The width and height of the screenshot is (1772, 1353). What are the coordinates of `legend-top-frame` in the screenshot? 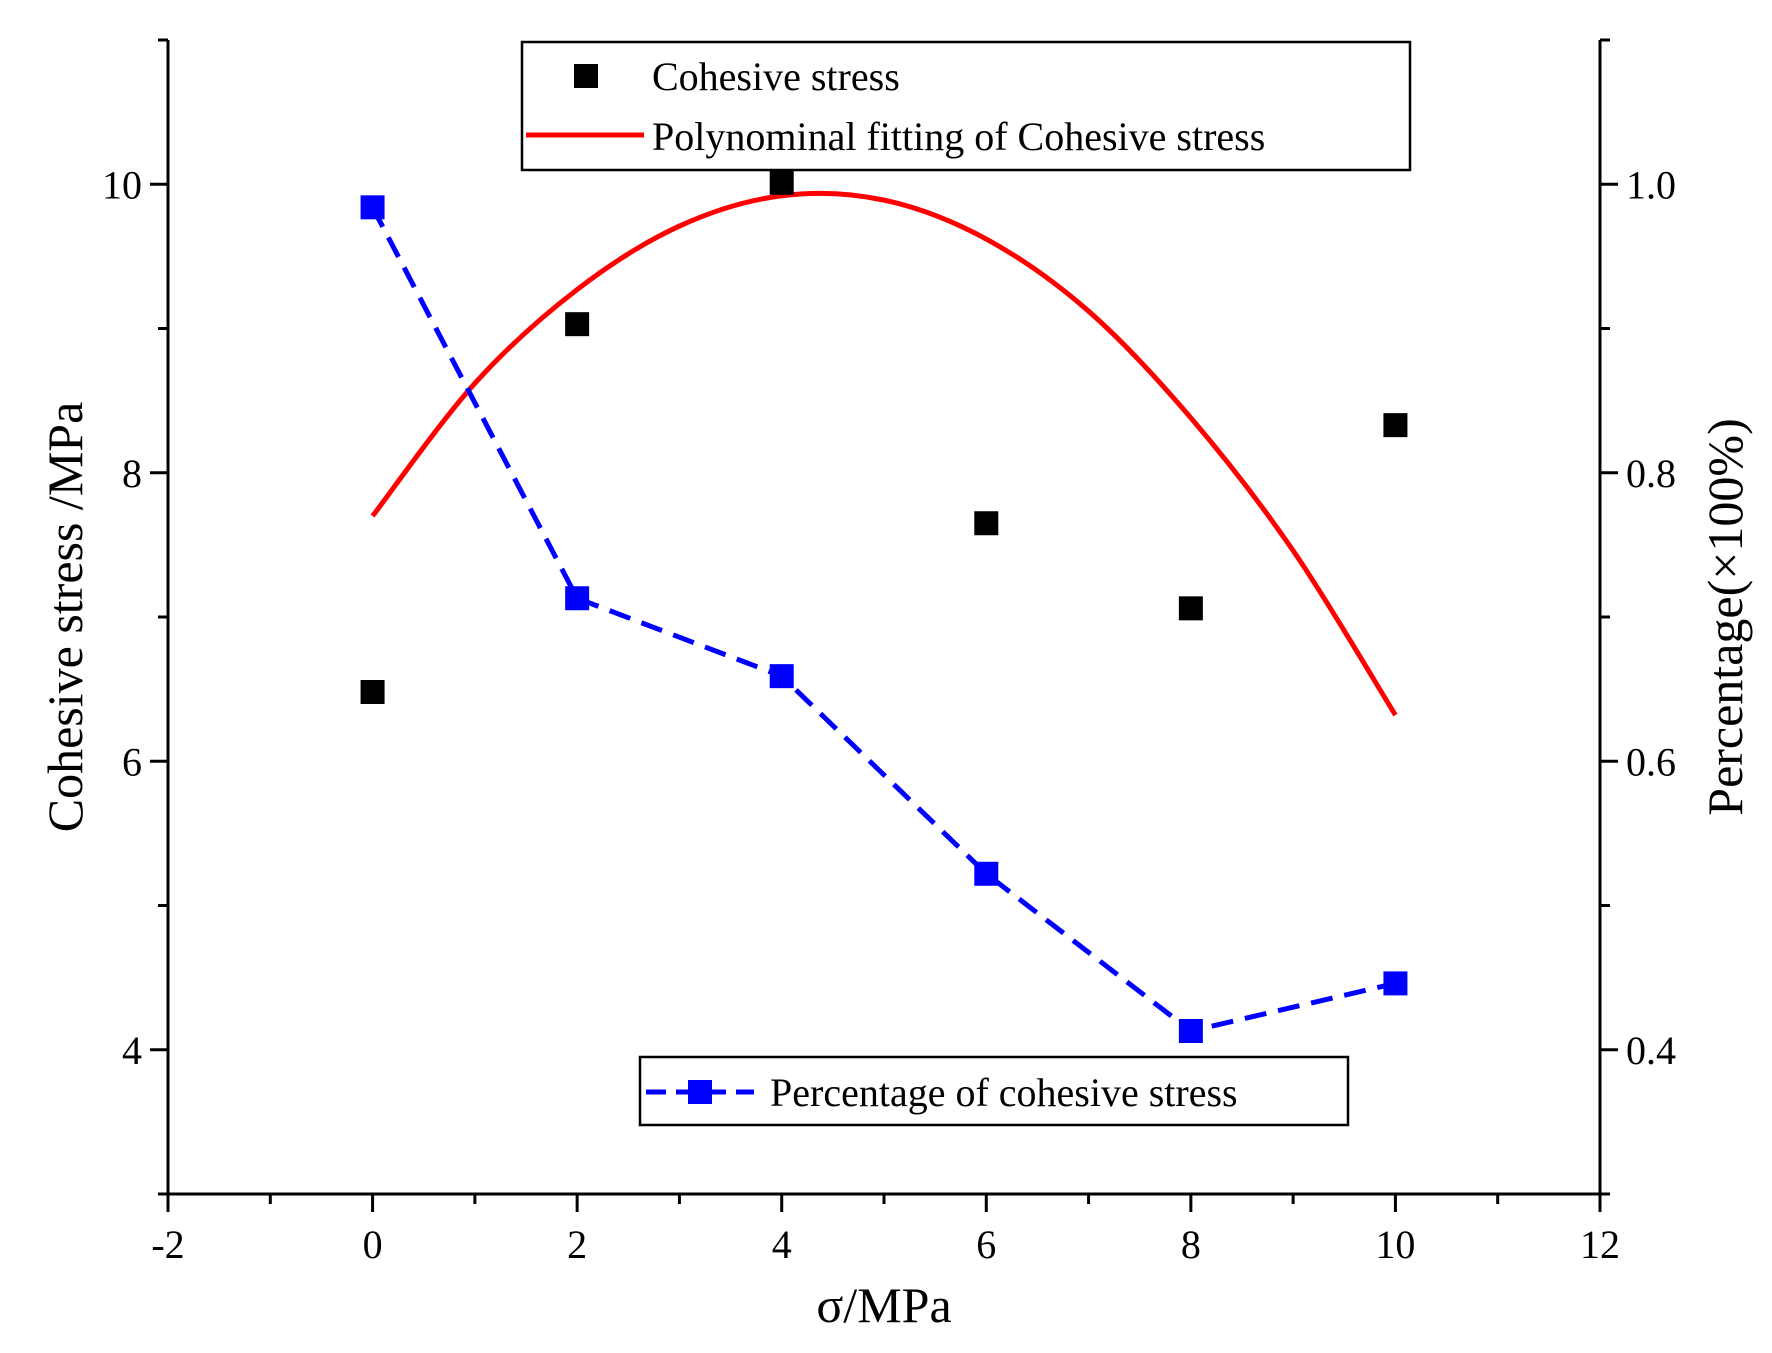 It's located at (966, 106).